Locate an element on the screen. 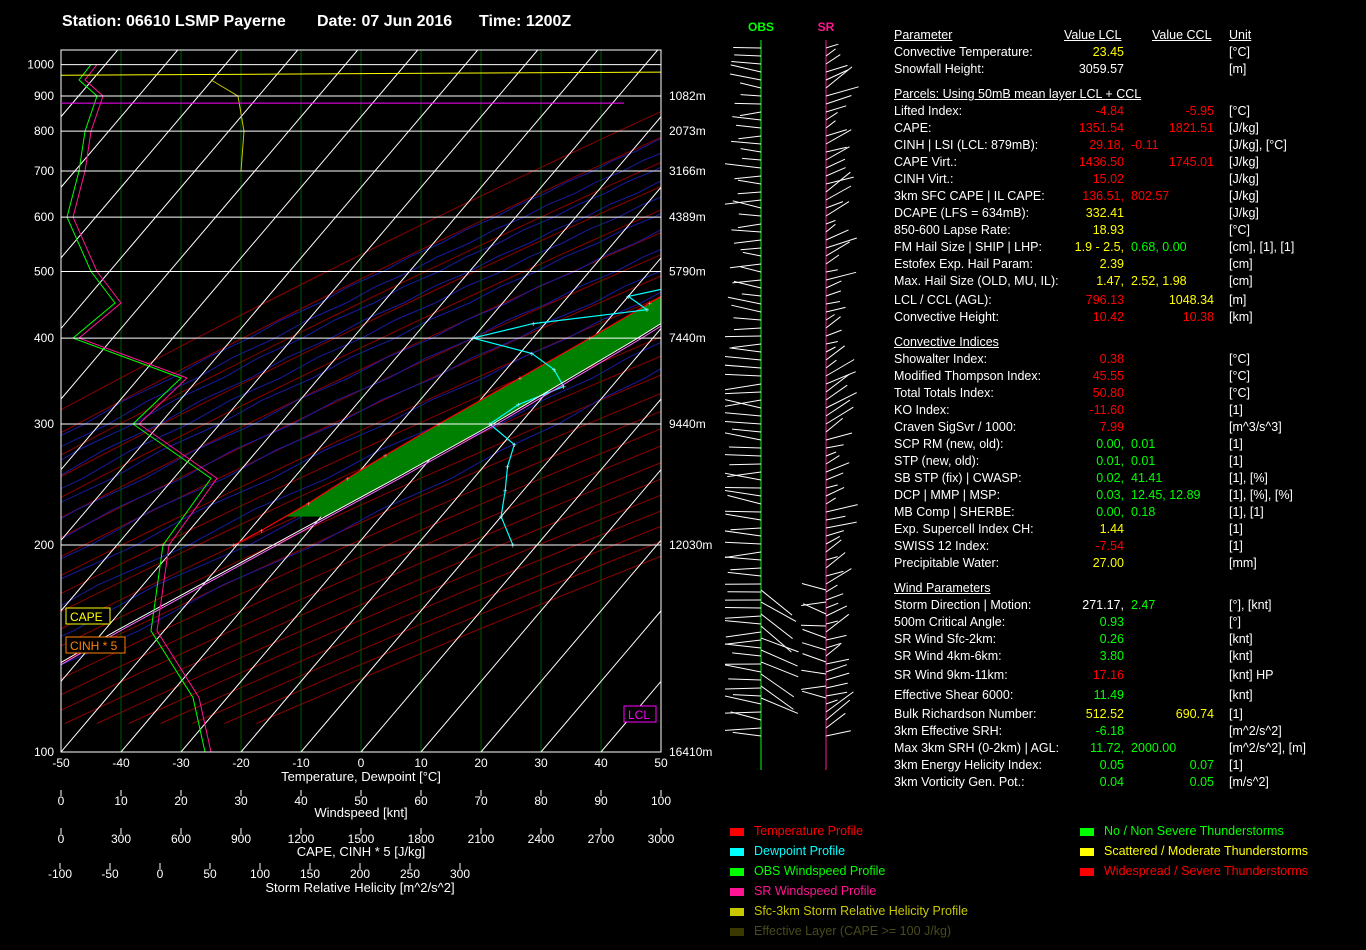 This screenshot has height=950, width=1366. param-name: Bulk Richardson Number: is located at coordinates (965, 714).